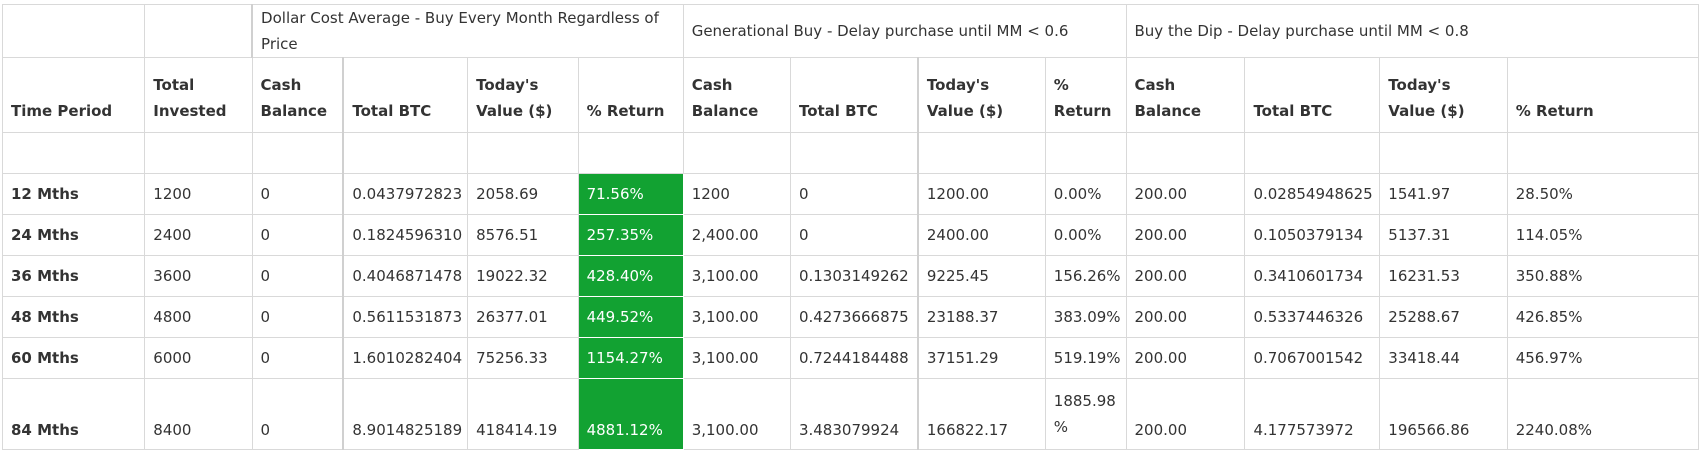 The image size is (1701, 461). Describe the element at coordinates (297, 95) in the screenshot. I see `col-header-dca-cash-balance: Cash Balance` at that location.